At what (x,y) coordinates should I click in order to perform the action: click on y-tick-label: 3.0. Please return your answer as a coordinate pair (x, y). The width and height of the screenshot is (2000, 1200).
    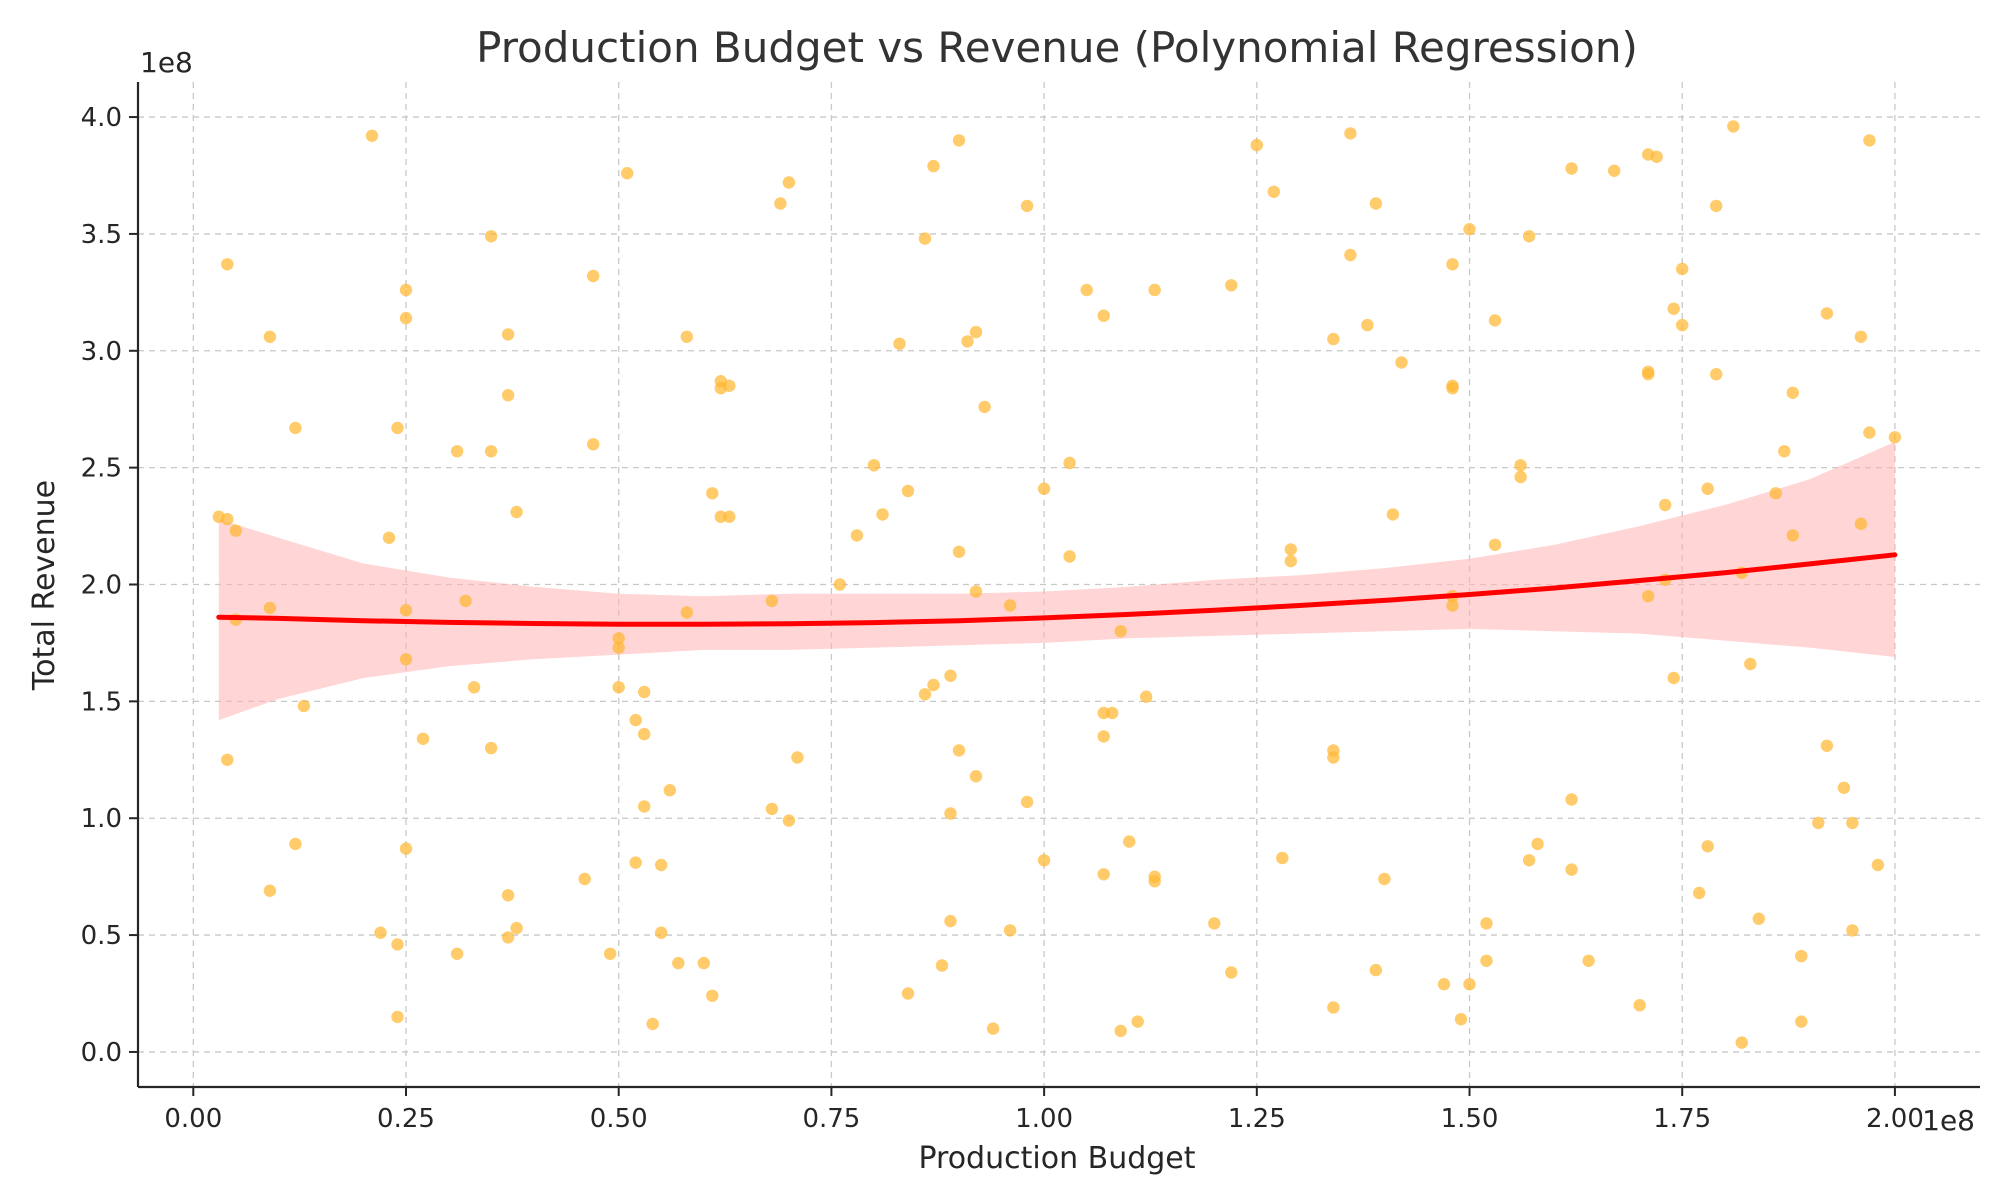
    Looking at the image, I should click on (101, 352).